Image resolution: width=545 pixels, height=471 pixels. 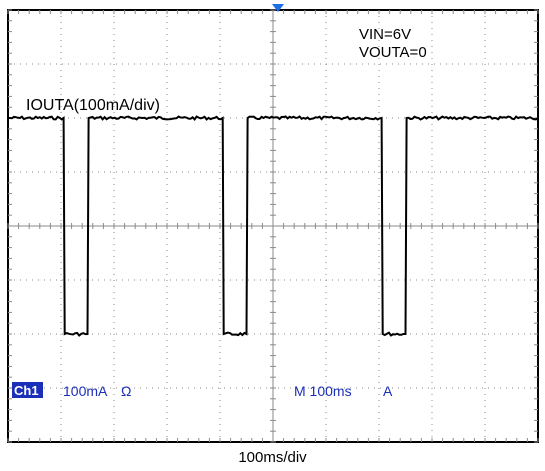 What do you see at coordinates (126, 391) in the screenshot?
I see `coupling-symbol: Ω` at bounding box center [126, 391].